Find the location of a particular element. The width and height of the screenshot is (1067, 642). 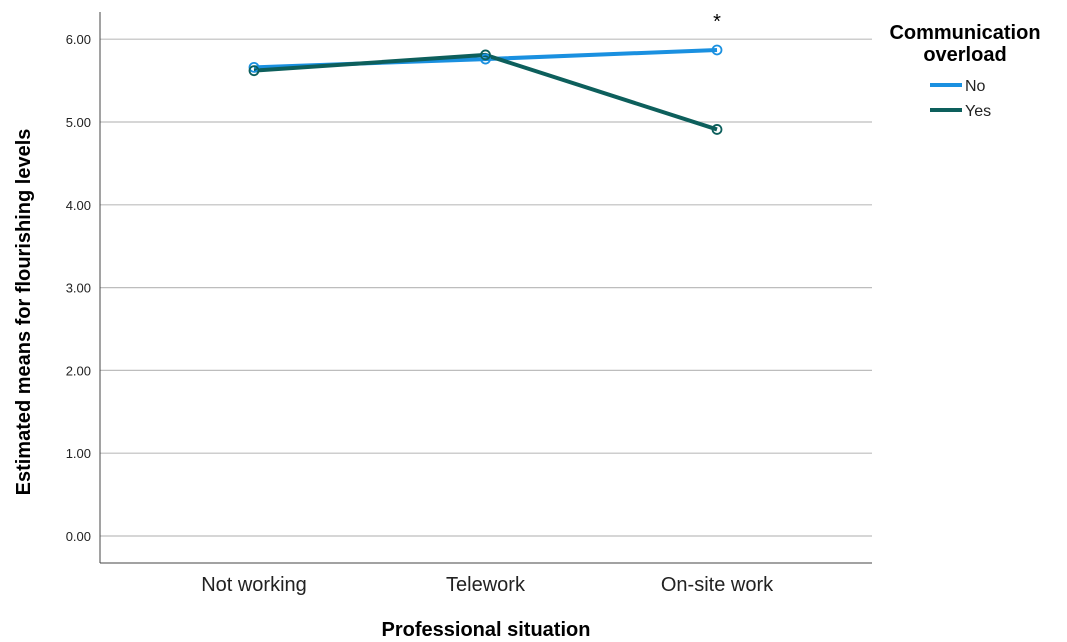

x-tick-label: On-site work is located at coordinates (717, 585).